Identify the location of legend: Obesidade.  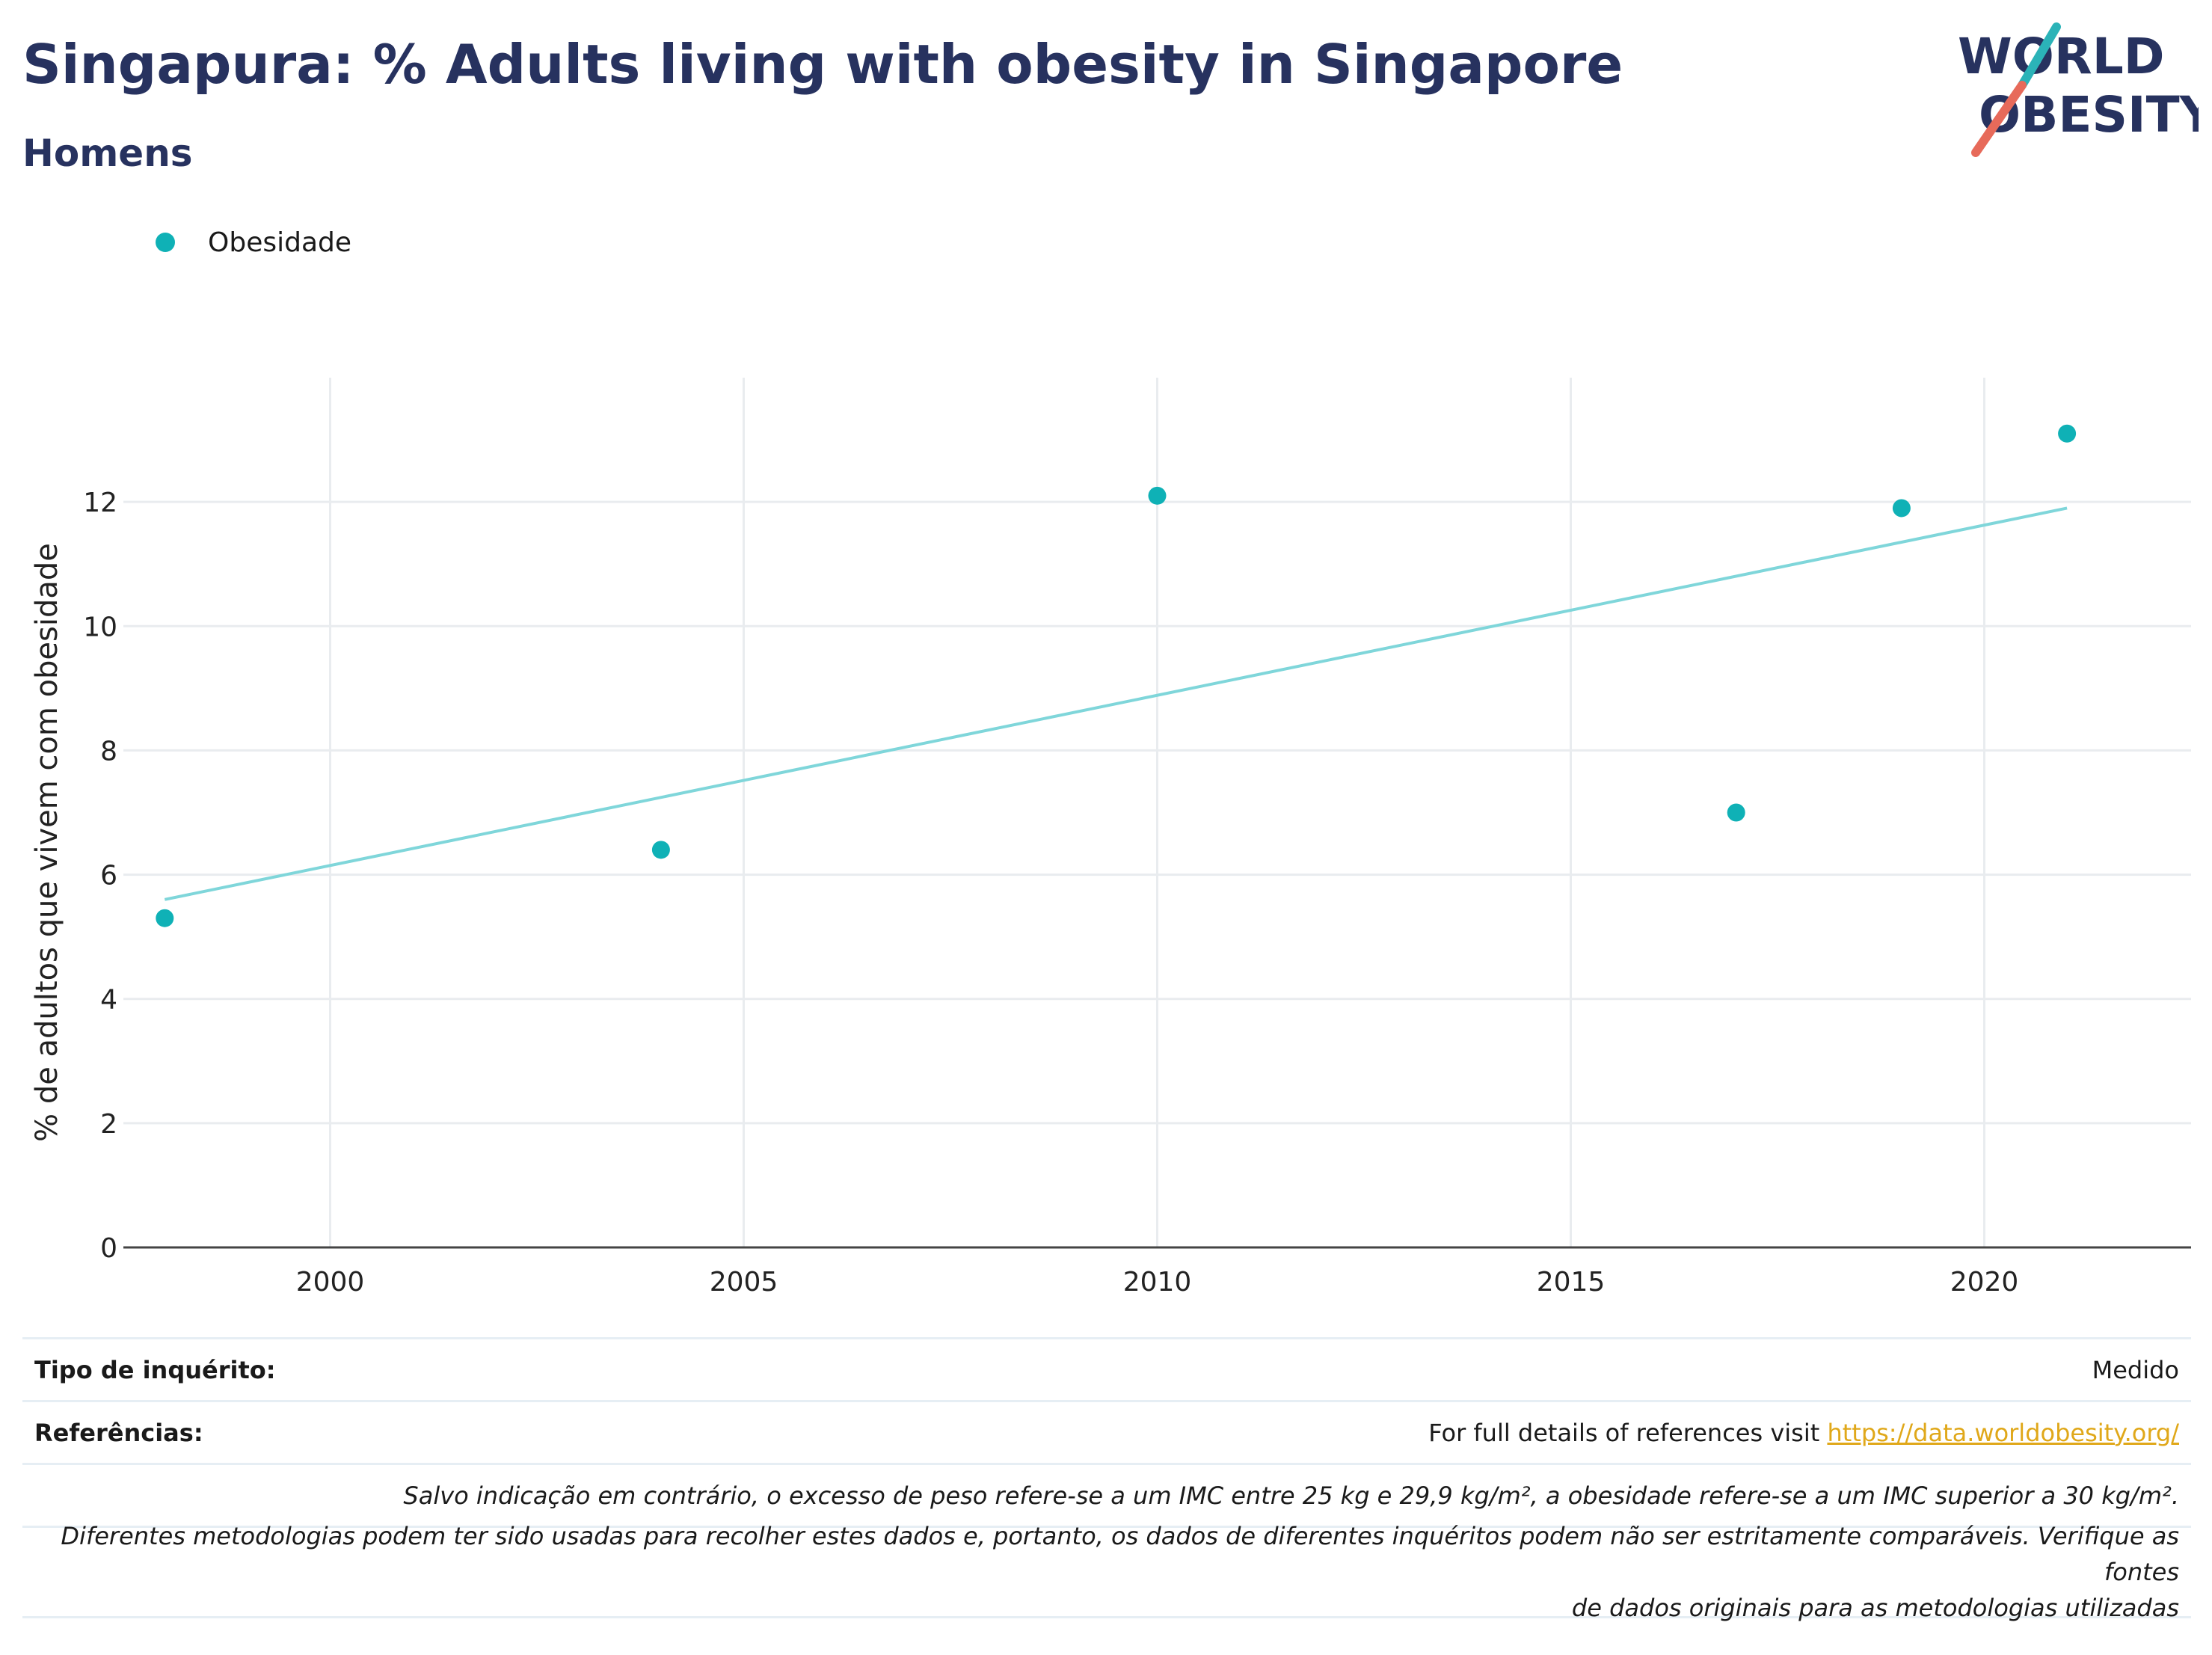
(253, 242).